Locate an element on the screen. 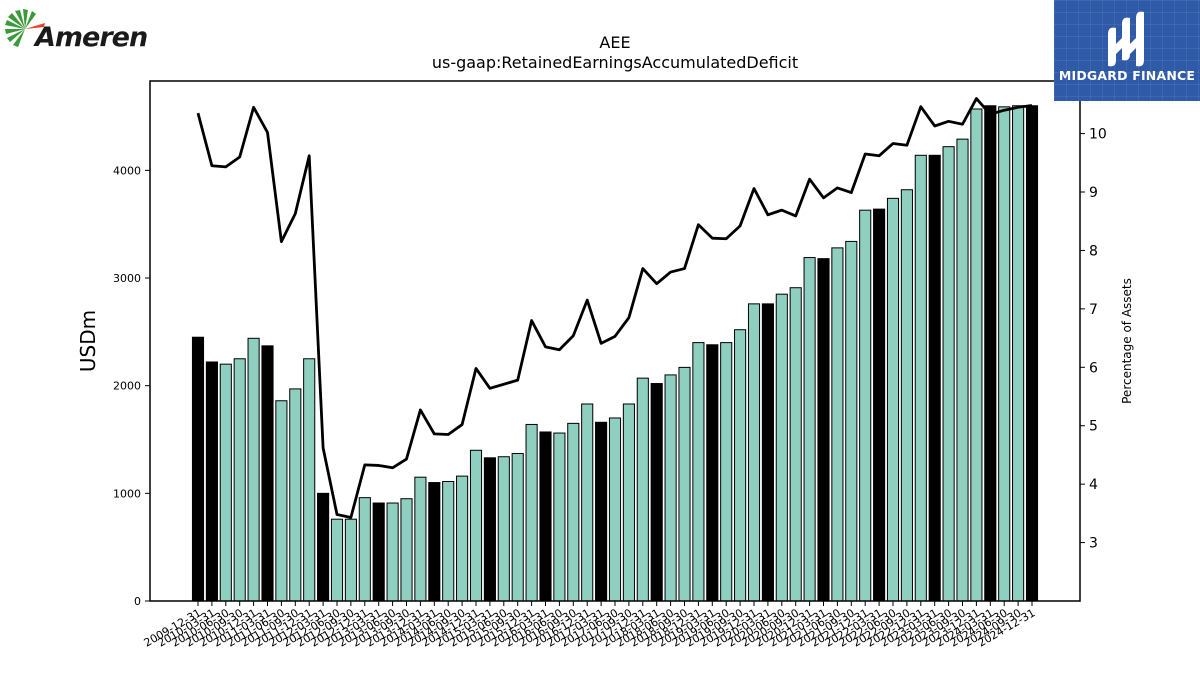 The image size is (1200, 675). y-axis-left: 0 1000 2000 3000 4000 is located at coordinates (131, 386).